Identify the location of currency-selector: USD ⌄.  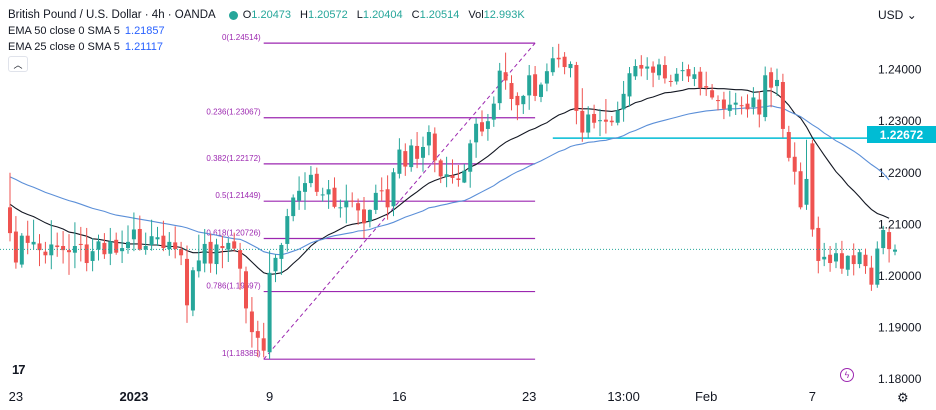
(897, 15).